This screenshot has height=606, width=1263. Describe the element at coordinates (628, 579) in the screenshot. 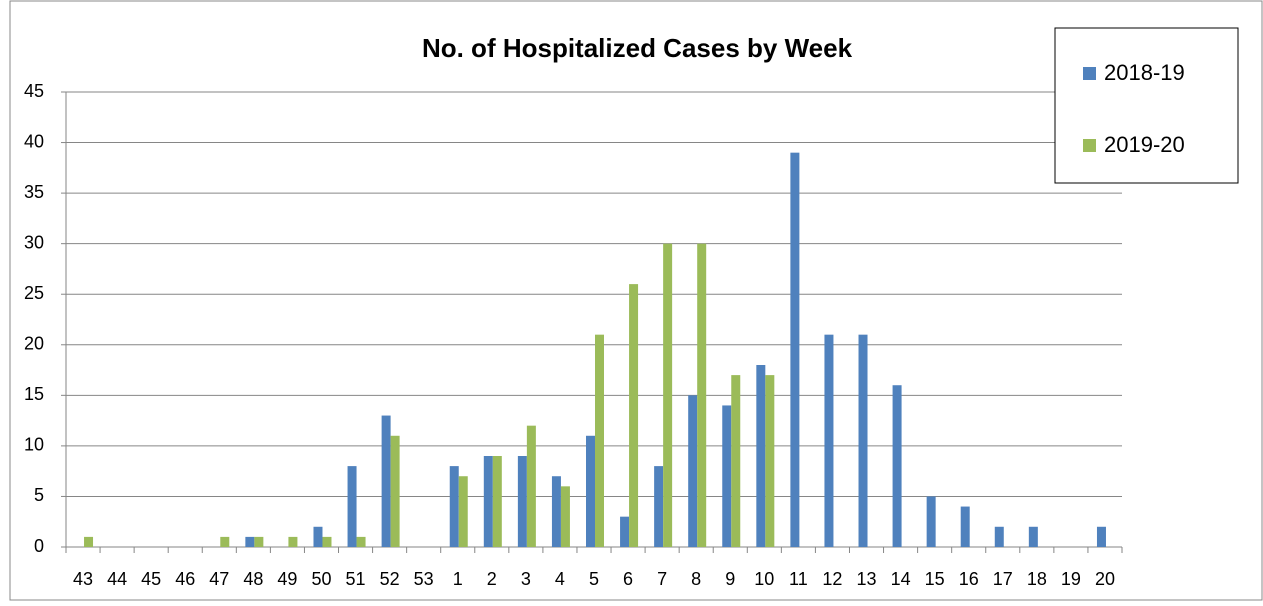

I see `x-tick-label: 6` at that location.